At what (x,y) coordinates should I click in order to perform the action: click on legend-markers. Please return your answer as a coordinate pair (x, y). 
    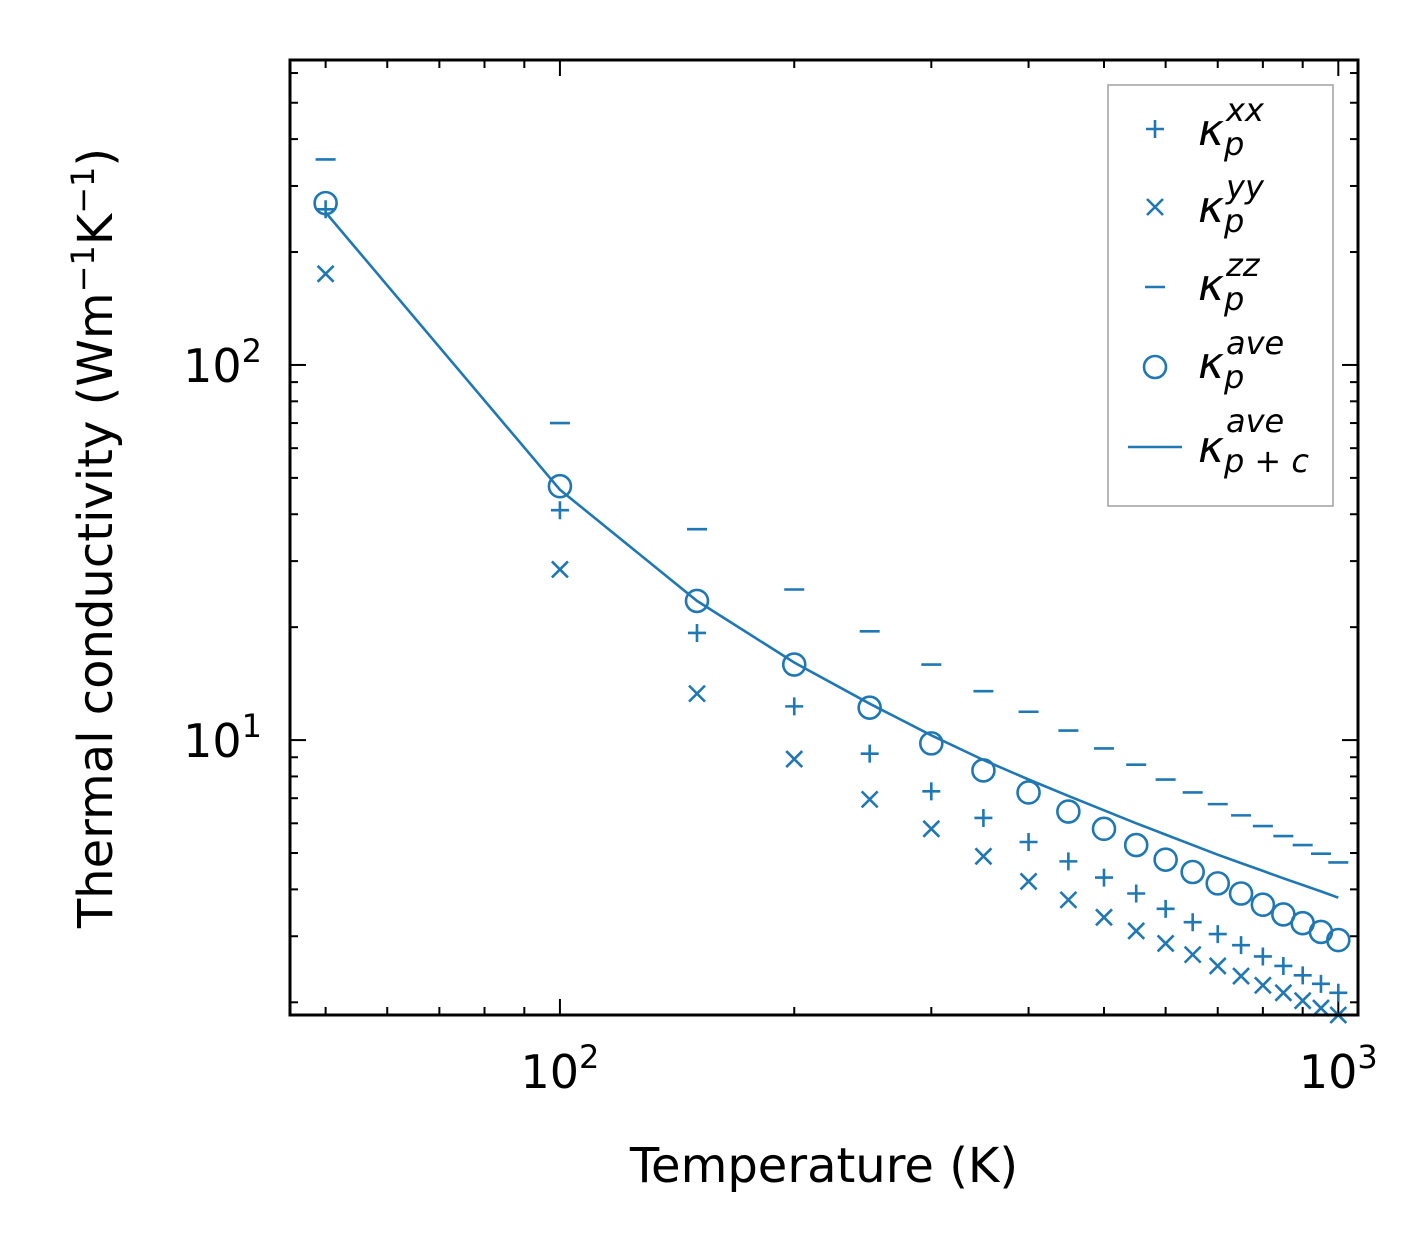
    Looking at the image, I should click on (1155, 284).